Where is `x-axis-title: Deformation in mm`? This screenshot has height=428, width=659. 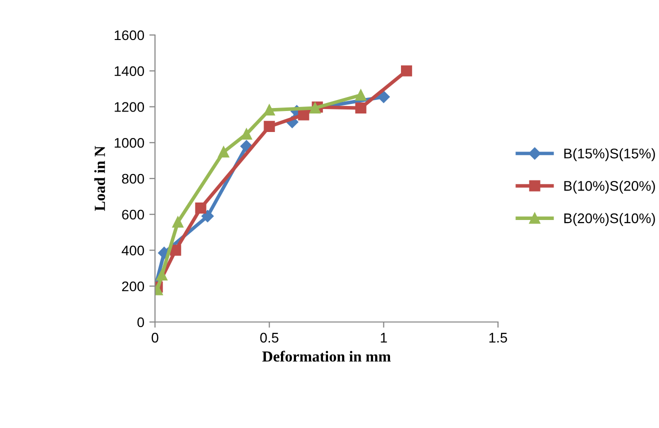 x-axis-title: Deformation in mm is located at coordinates (326, 356).